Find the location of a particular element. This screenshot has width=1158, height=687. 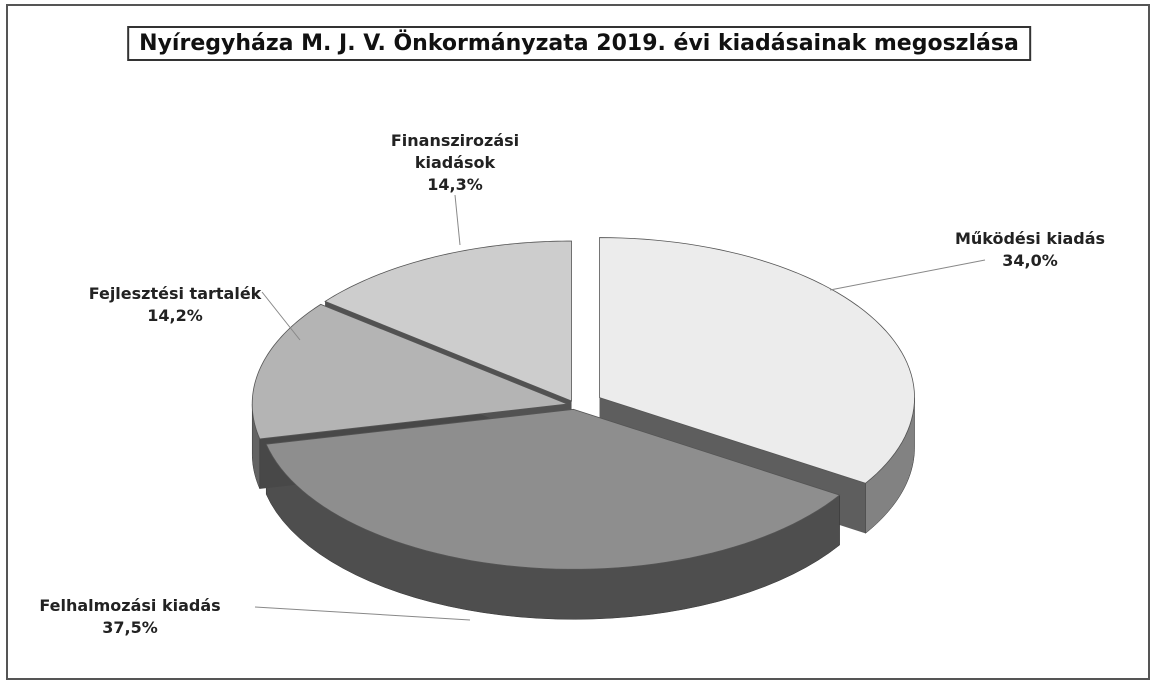

value-label: 14,2% is located at coordinates (175, 315).